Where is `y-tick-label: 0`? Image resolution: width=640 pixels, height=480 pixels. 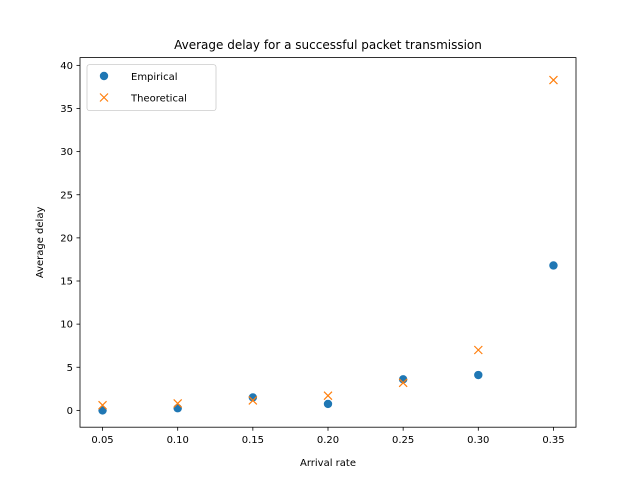 y-tick-label: 0 is located at coordinates (70, 411).